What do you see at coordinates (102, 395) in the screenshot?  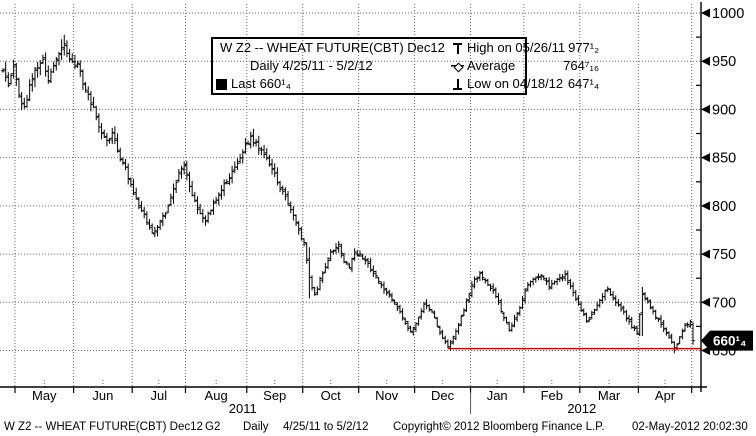 I see `month-label: Jun` at bounding box center [102, 395].